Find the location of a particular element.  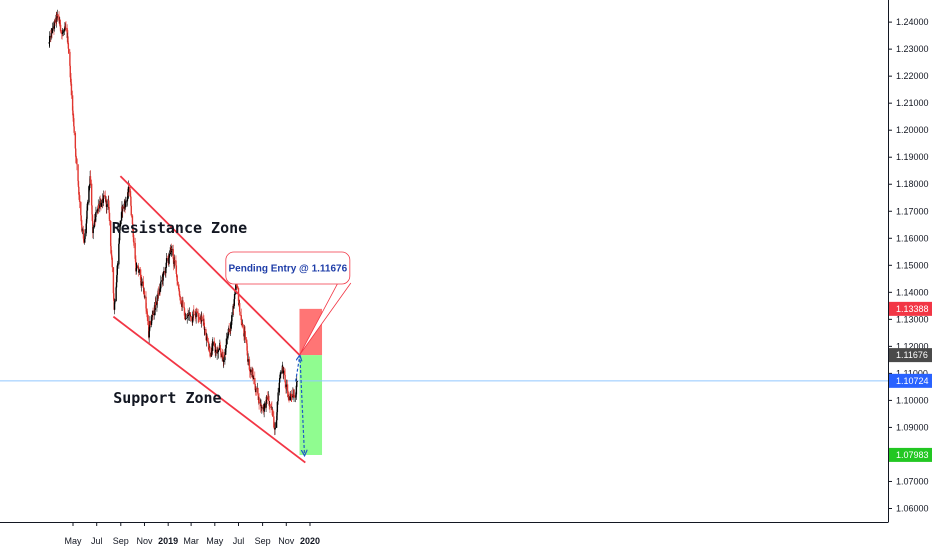

price-axis-background is located at coordinates (910, 275).